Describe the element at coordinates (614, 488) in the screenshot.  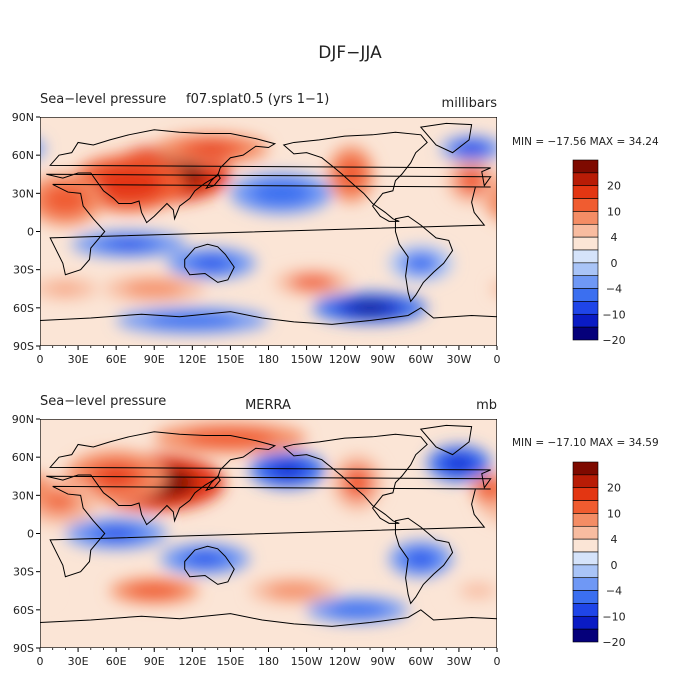
I see `colorbar-label: 20` at that location.